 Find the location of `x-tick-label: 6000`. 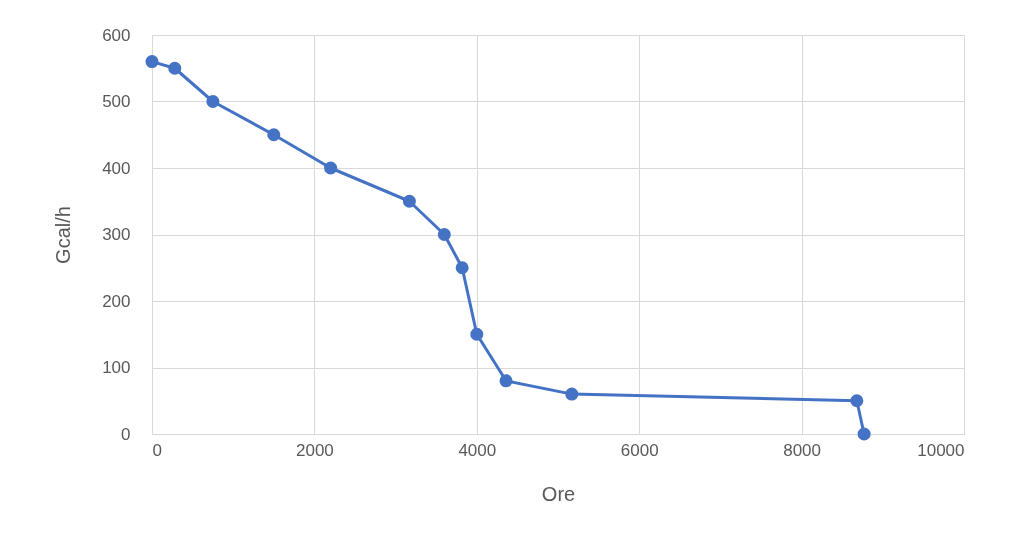

x-tick-label: 6000 is located at coordinates (639, 450).